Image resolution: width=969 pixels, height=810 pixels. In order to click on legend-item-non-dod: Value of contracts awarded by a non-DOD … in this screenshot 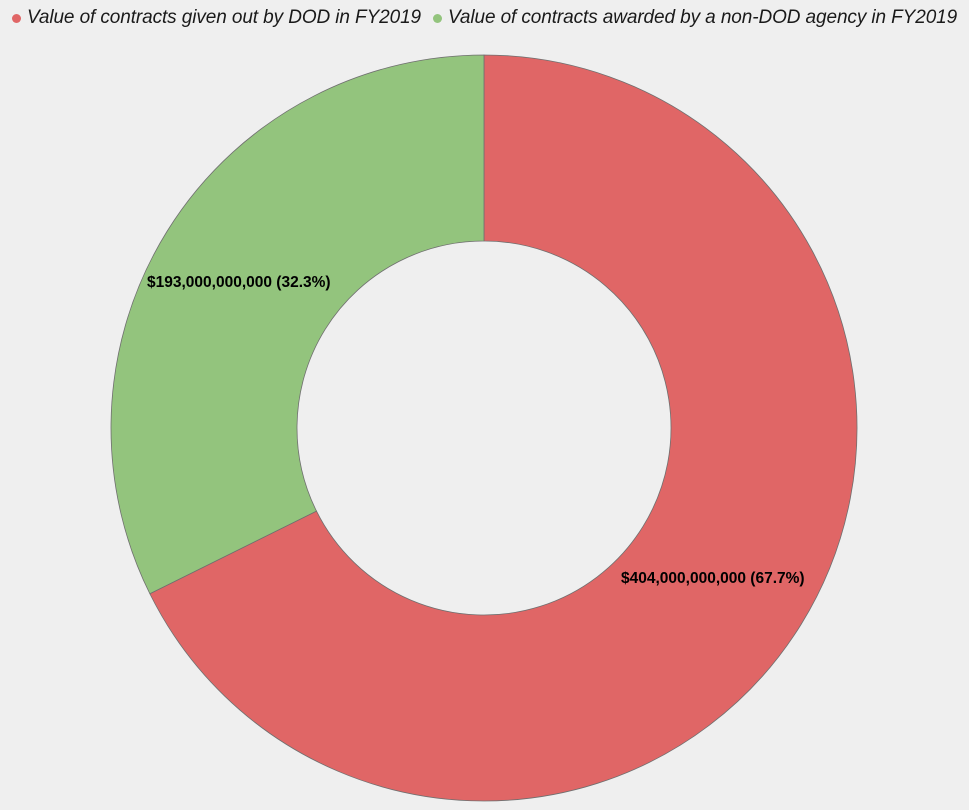, I will do `click(695, 18)`.